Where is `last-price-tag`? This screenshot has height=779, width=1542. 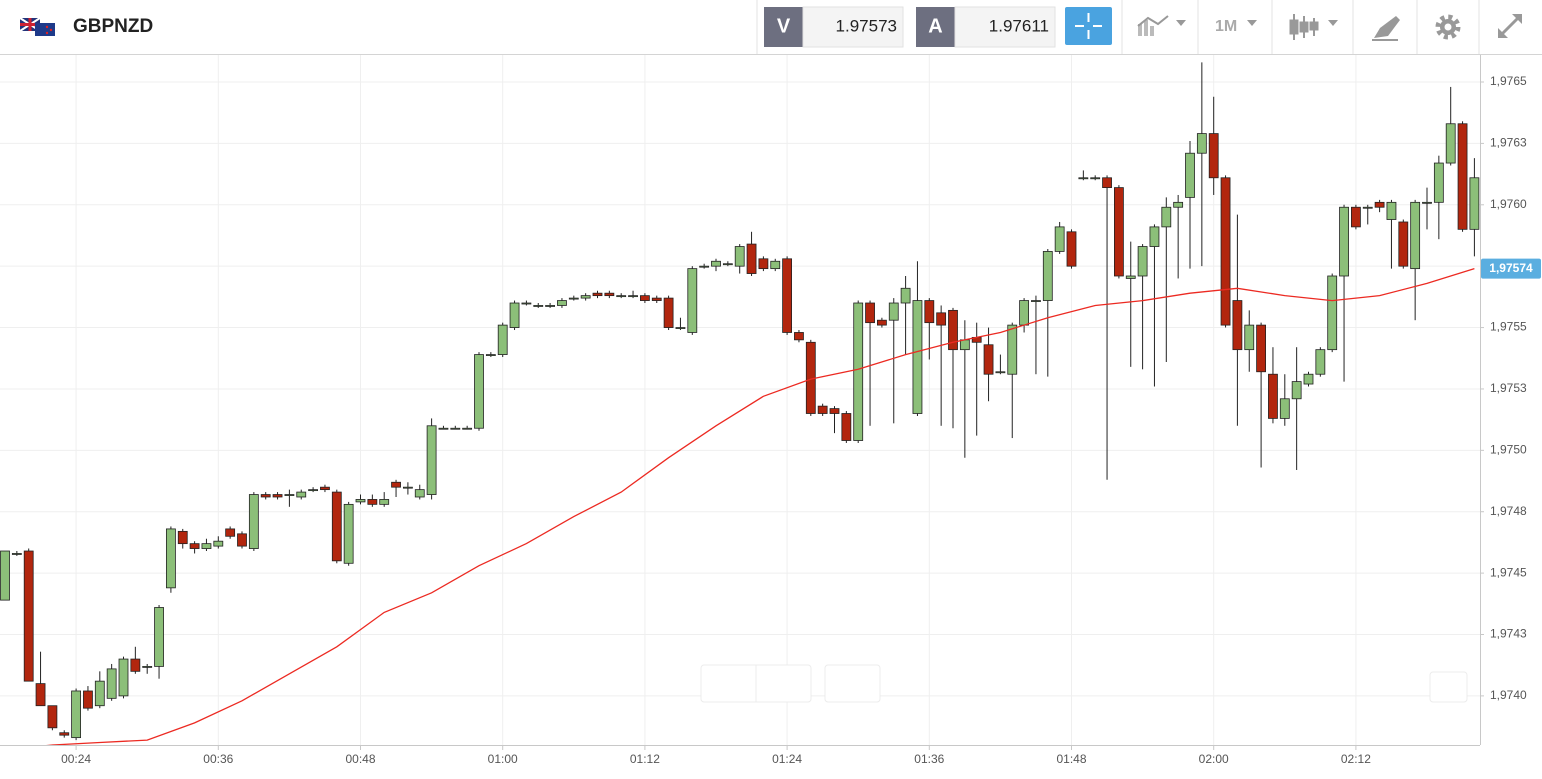 last-price-tag is located at coordinates (1511, 268).